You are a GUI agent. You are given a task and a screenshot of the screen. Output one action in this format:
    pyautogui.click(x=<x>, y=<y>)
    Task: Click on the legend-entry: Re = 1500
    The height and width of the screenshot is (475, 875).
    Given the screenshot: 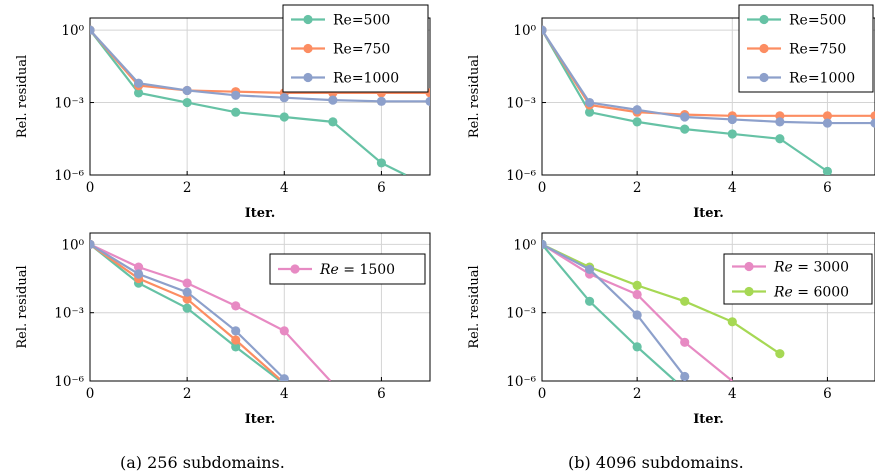 What is the action you would take?
    pyautogui.click(x=357, y=270)
    